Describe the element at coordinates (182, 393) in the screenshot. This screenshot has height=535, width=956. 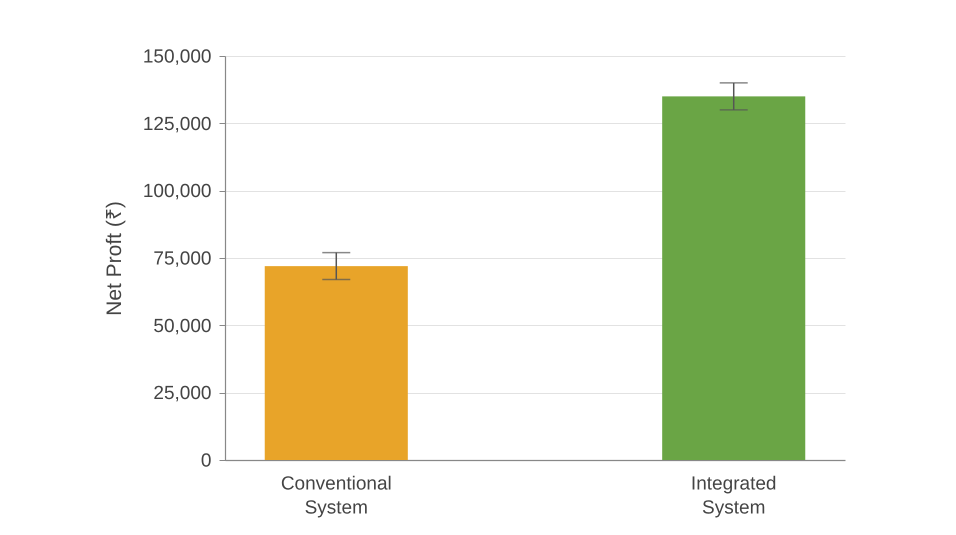
I see `y-tick-label: 25,000` at that location.